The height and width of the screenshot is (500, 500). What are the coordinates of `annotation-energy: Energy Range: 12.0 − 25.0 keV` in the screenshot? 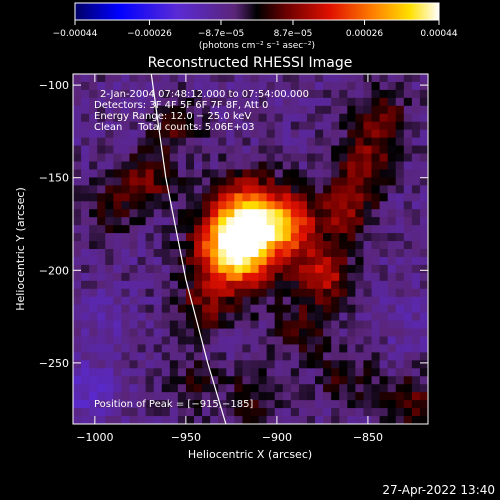 It's located at (172, 116).